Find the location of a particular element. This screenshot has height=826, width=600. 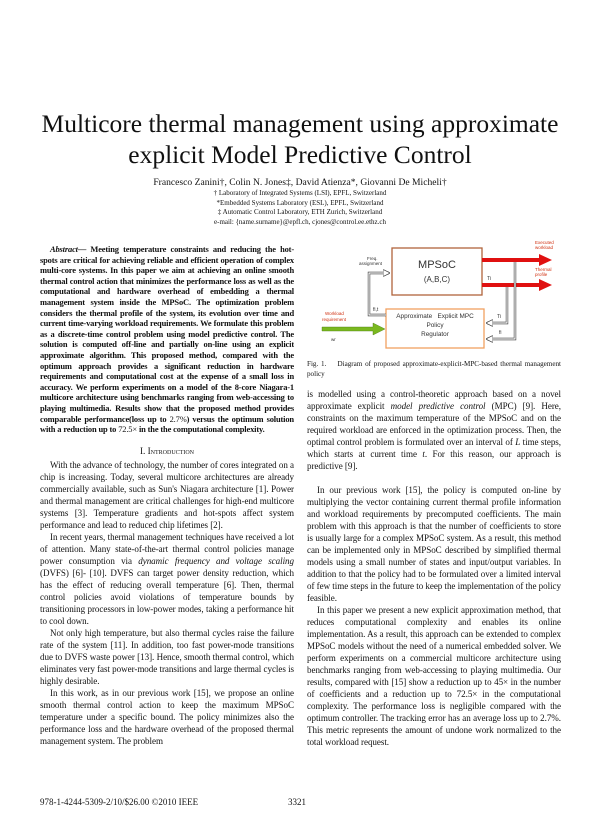

mpsoc-sub: (A,B,C) is located at coordinates (437, 279).